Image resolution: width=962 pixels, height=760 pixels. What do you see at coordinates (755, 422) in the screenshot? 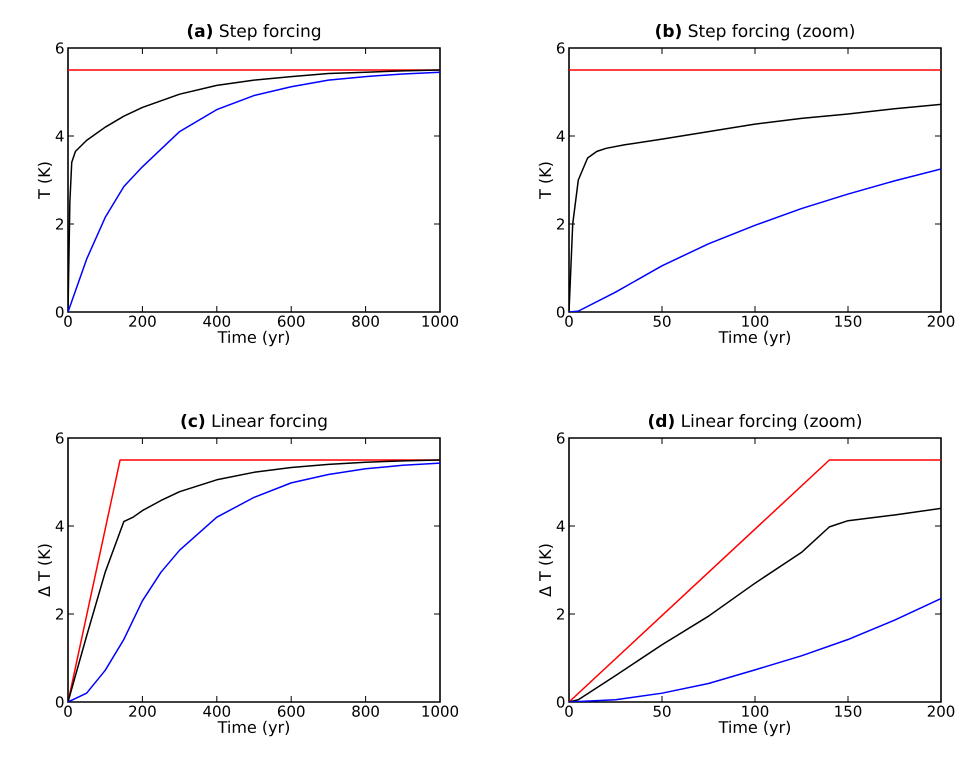
I see `chart-title: (d) Linear forcing (zoom)` at bounding box center [755, 422].